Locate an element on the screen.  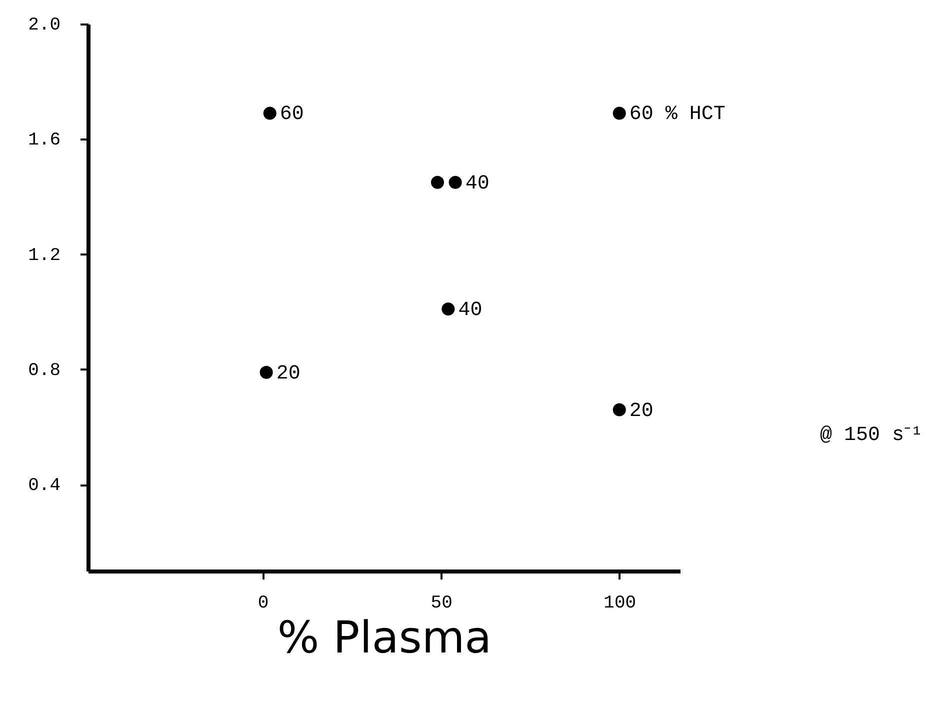
y-tick-label: 1.2 is located at coordinates (44, 256).